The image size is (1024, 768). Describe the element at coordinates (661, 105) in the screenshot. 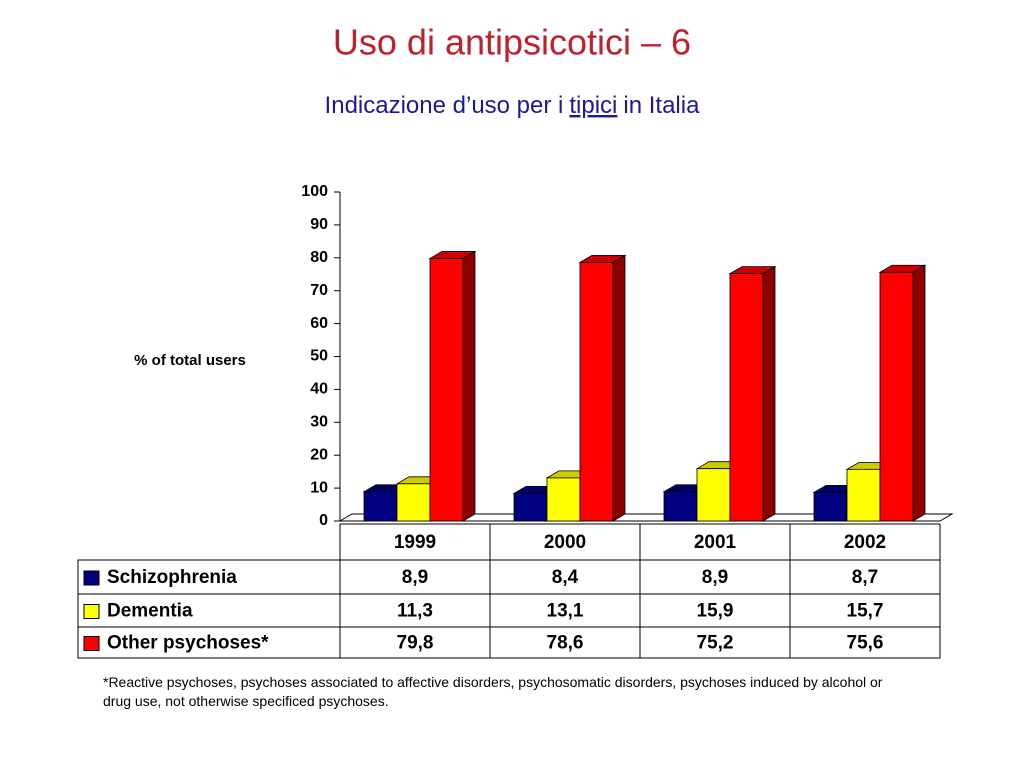

I see `subtitle-part: in Italia` at that location.